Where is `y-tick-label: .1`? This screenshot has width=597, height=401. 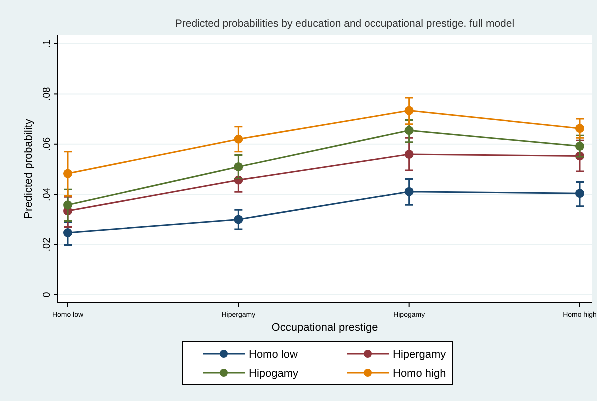
y-tick-label: .1 is located at coordinates (47, 43).